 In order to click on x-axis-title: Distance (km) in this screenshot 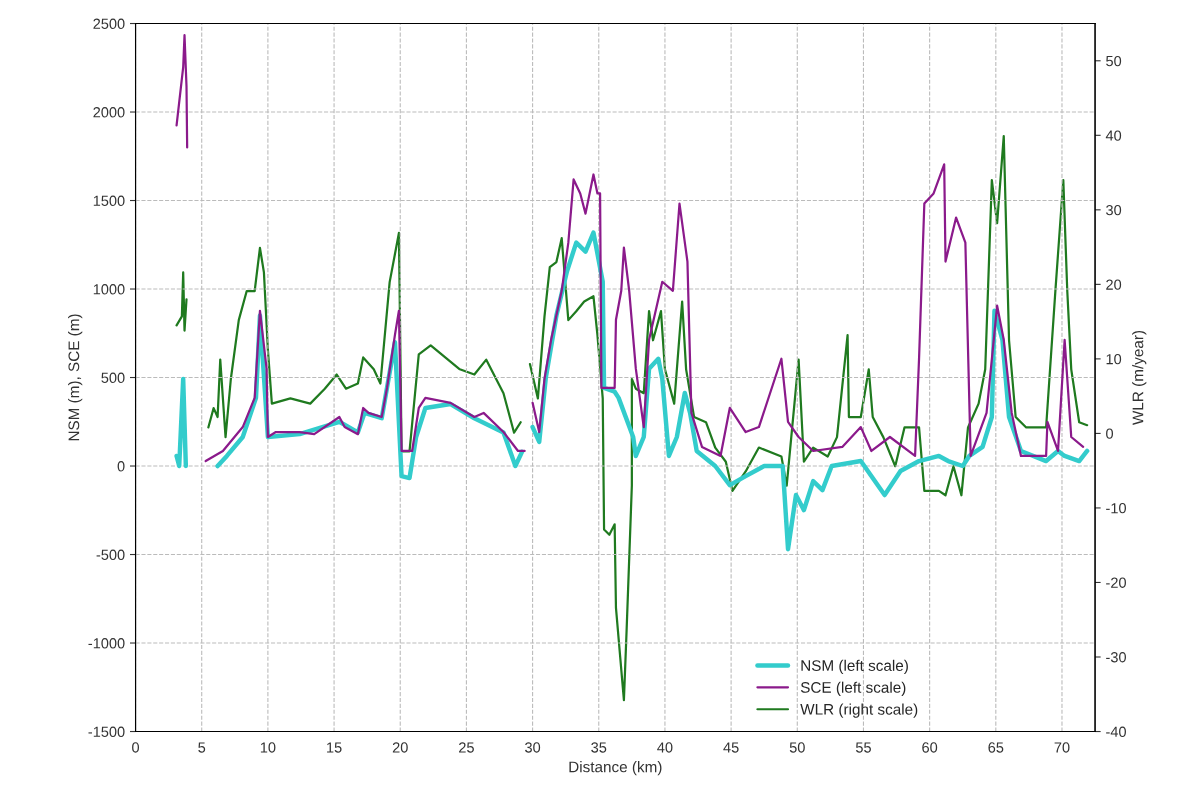, I will do `click(615, 768)`.